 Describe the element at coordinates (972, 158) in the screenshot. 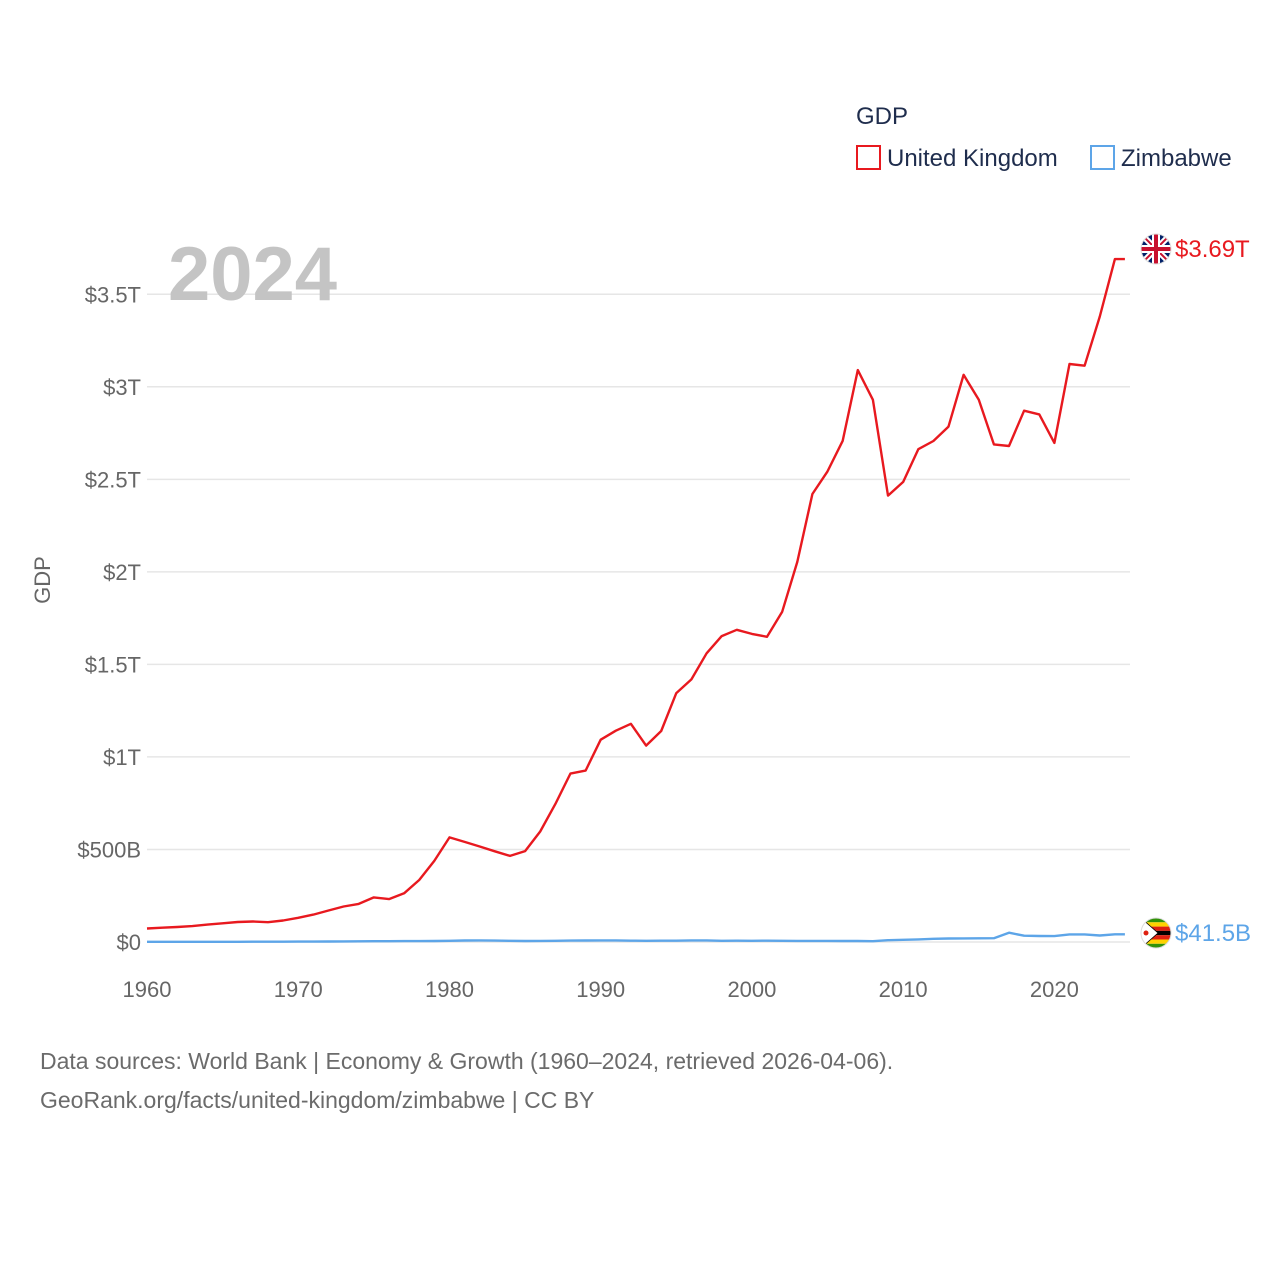

I see `legend-label-united-kingdom: United Kingdom` at that location.